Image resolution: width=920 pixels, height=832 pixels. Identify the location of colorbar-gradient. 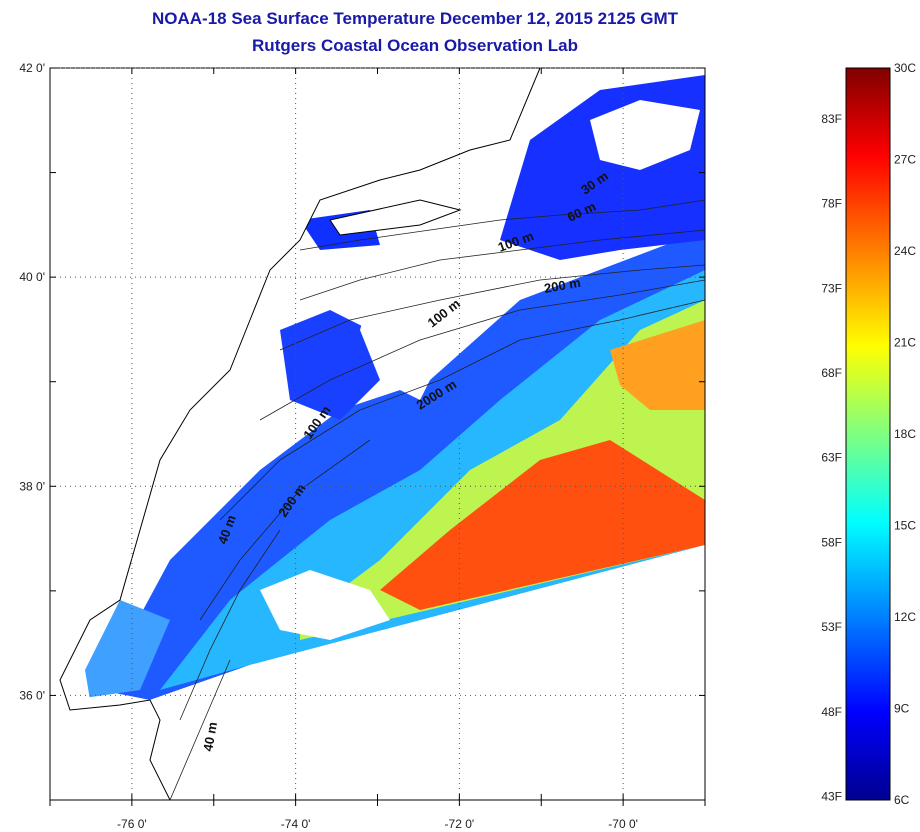
(868, 434).